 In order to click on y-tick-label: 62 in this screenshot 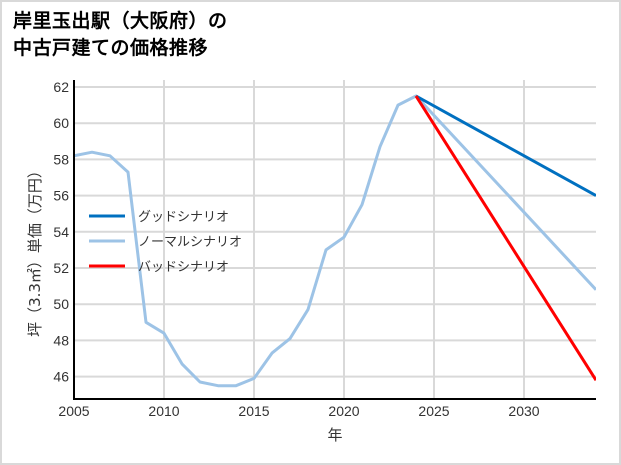, I will do `click(61, 87)`.